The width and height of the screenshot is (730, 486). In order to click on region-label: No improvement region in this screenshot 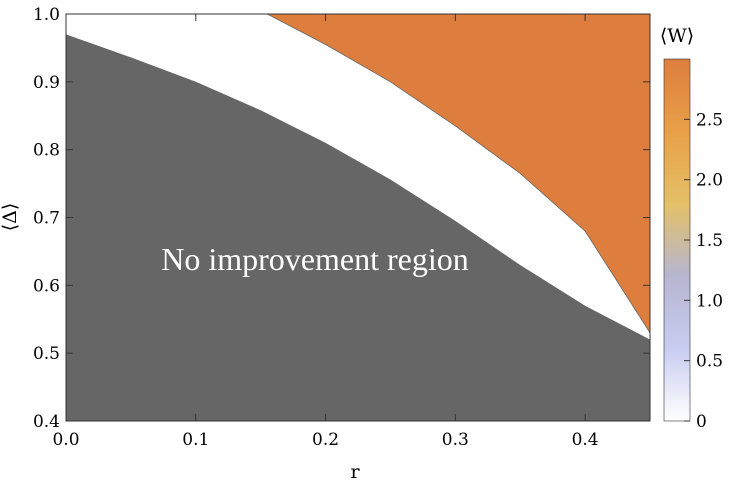, I will do `click(314, 259)`.